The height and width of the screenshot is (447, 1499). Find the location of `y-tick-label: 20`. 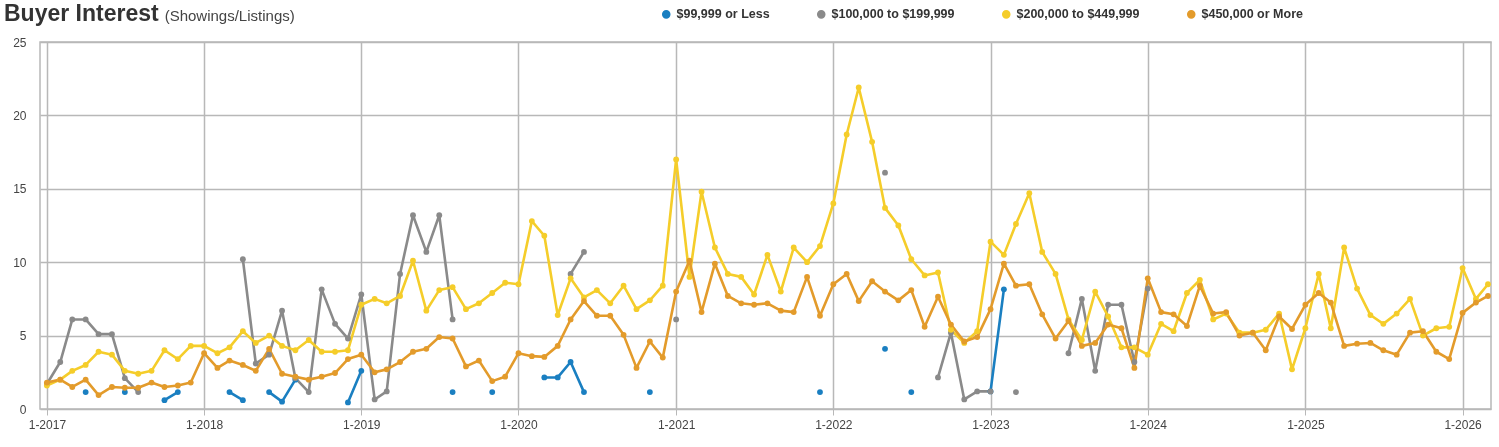

y-tick-label: 20 is located at coordinates (20, 115).